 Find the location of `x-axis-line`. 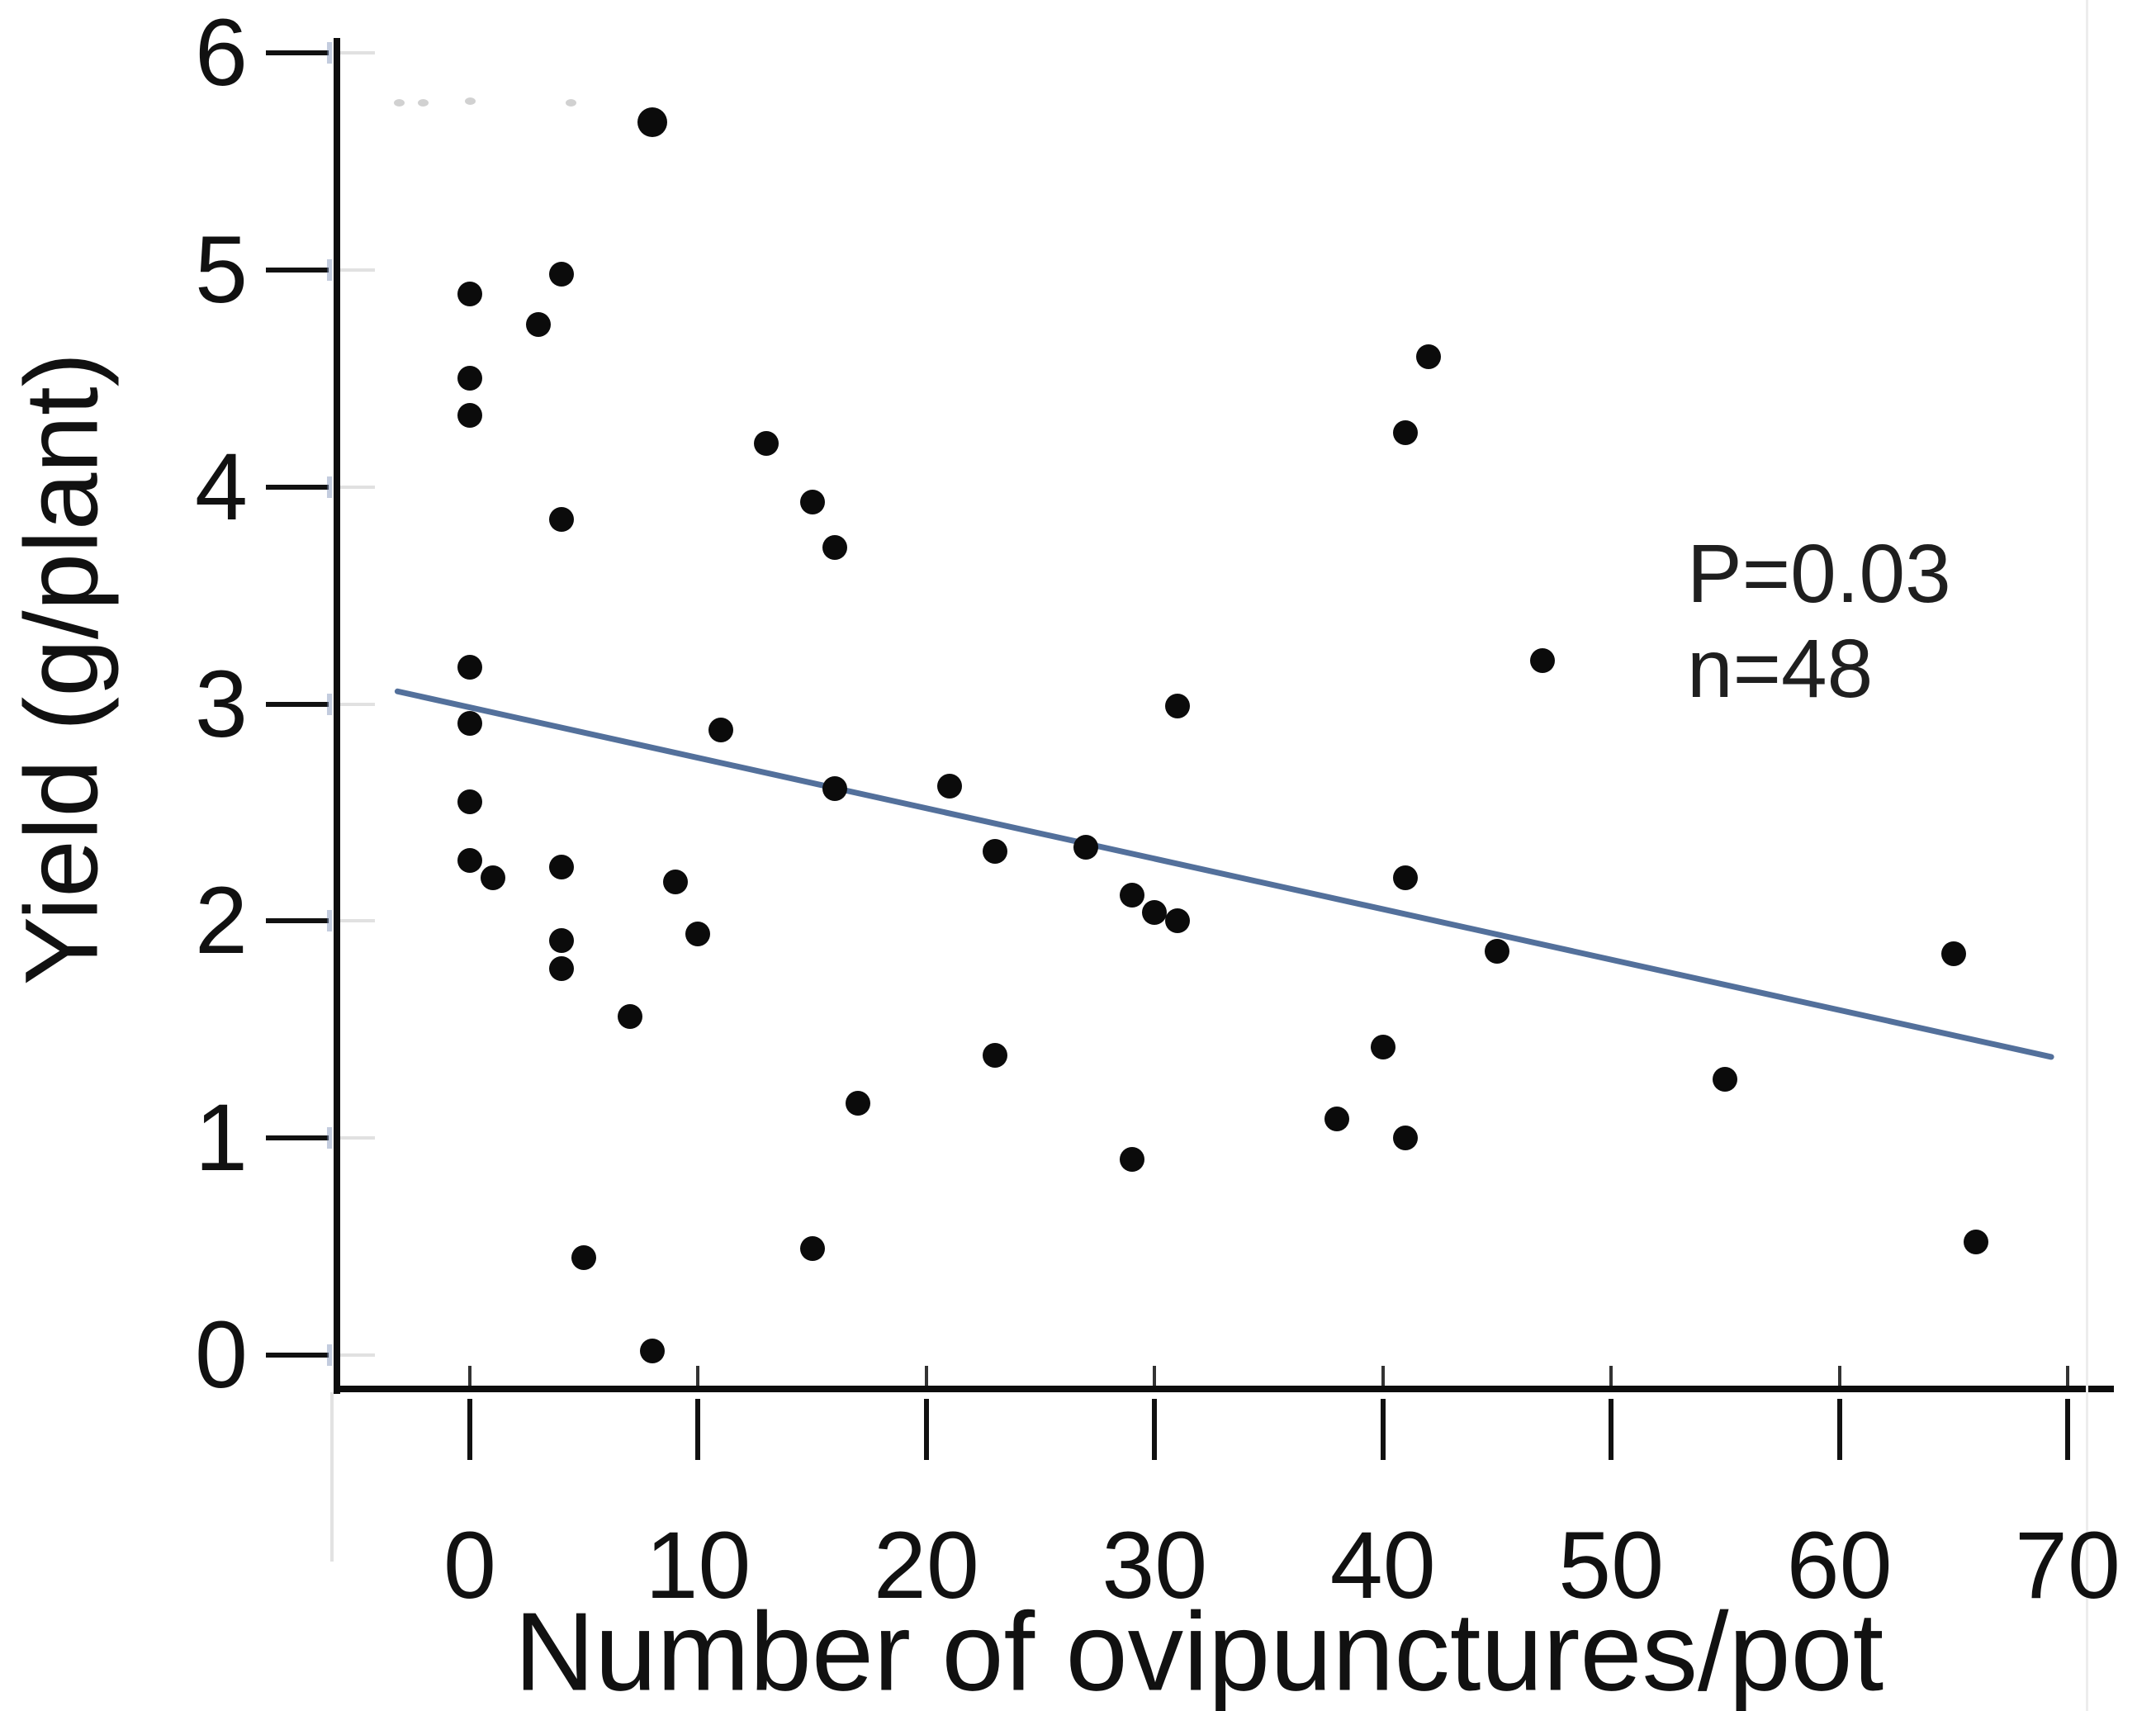

x-axis-line is located at coordinates (1224, 1389).